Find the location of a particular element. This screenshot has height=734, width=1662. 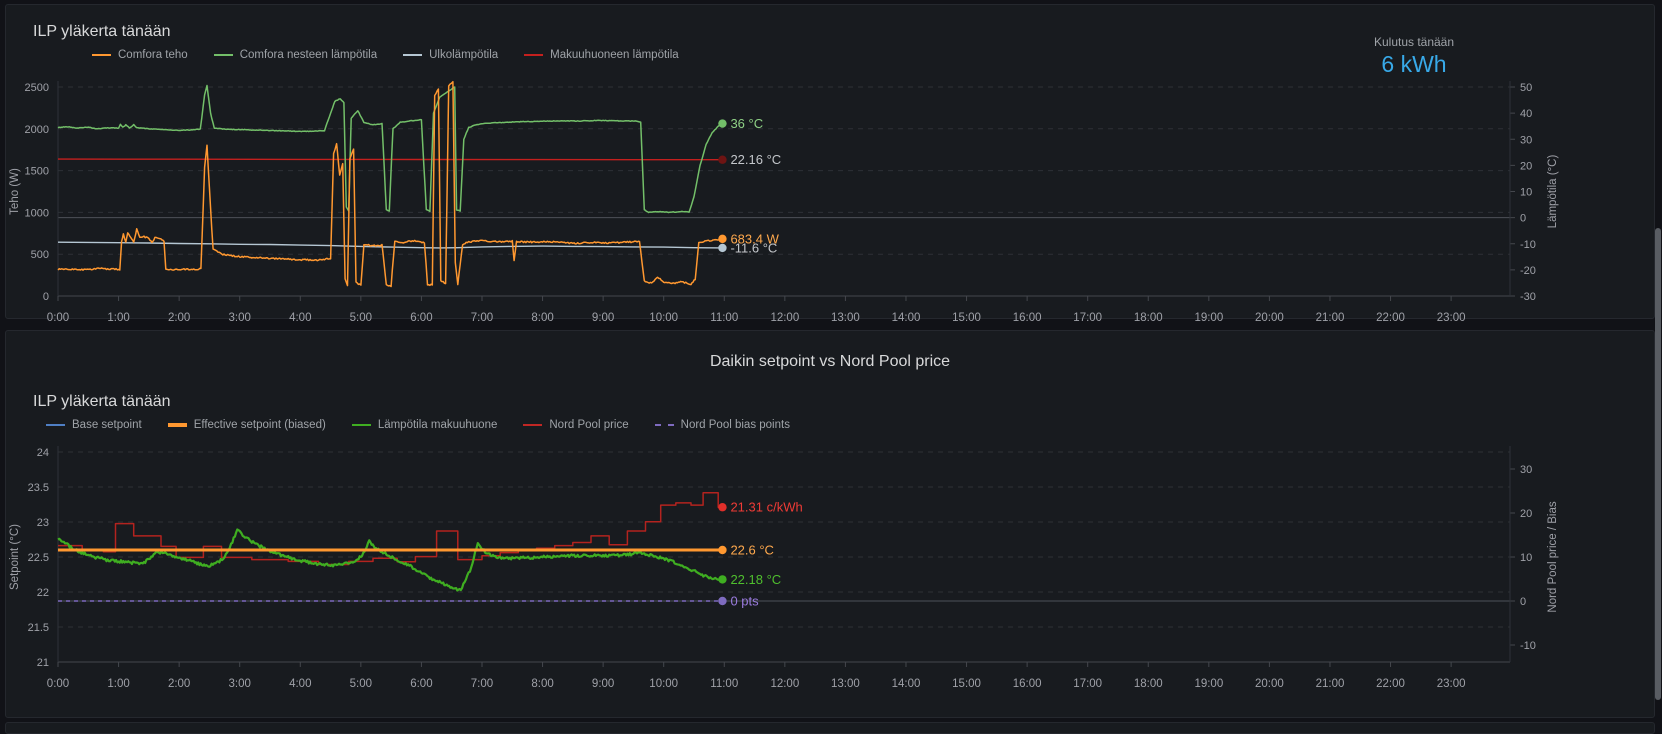

series-end-label: 22.16 °C is located at coordinates (755, 159).